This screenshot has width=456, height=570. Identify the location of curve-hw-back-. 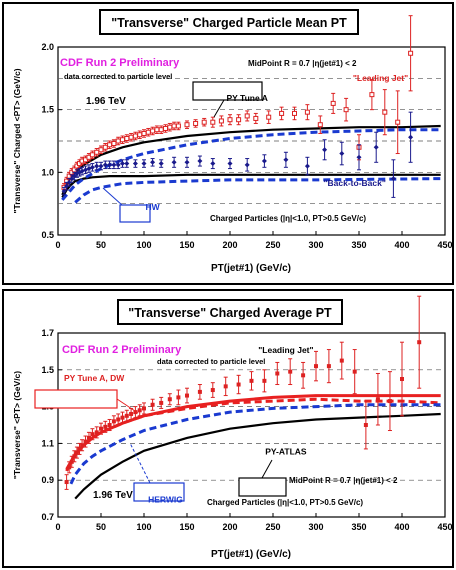
(257, 190).